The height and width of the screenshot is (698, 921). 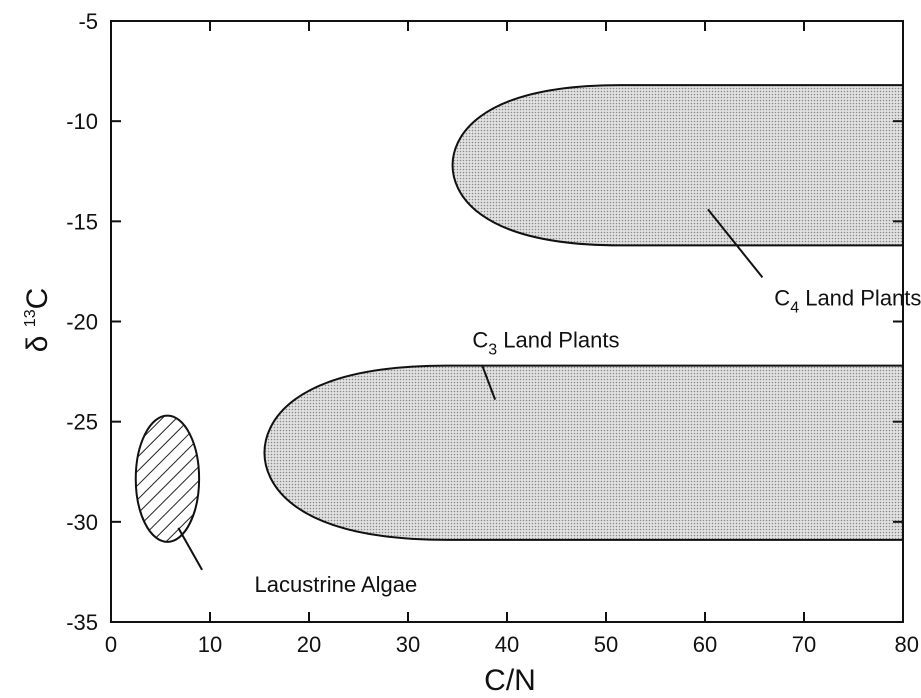 What do you see at coordinates (907, 644) in the screenshot?
I see `x-tick-label: 80` at bounding box center [907, 644].